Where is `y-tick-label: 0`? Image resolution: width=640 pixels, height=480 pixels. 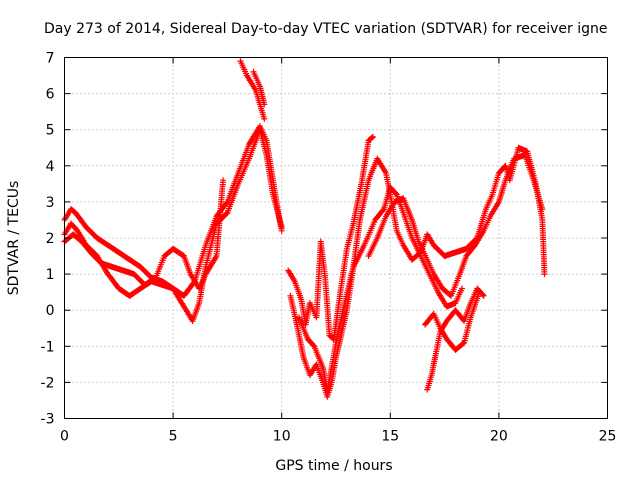
y-tick-label: 0 is located at coordinates (50, 311).